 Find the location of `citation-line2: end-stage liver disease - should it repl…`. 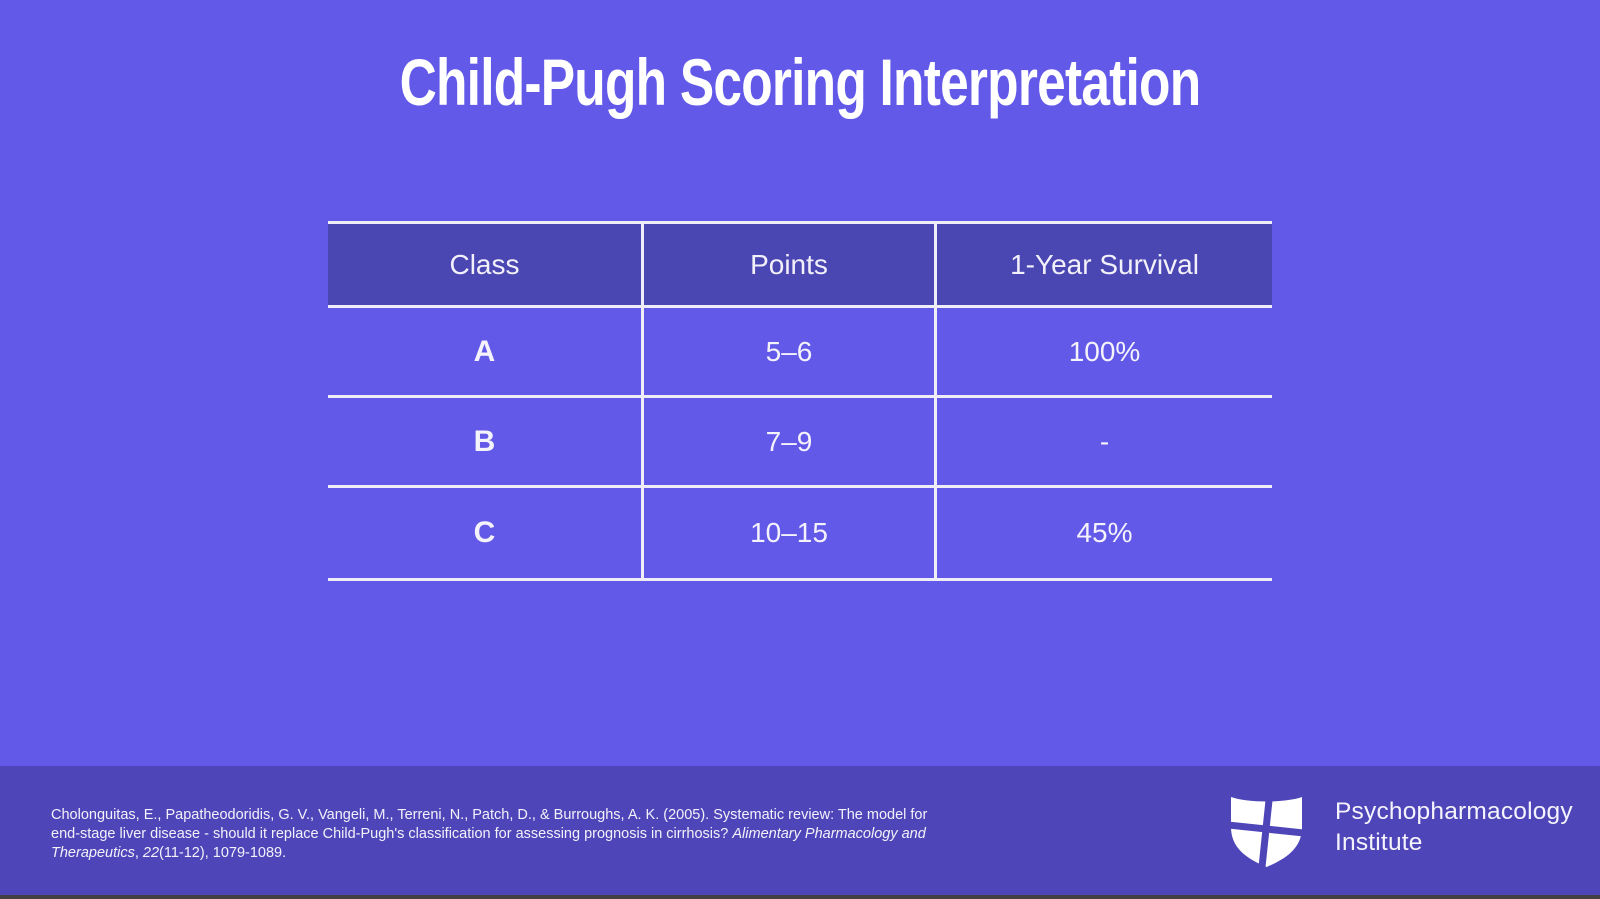

citation-line2: end-stage liver disease - should it repl… is located at coordinates (392, 834).